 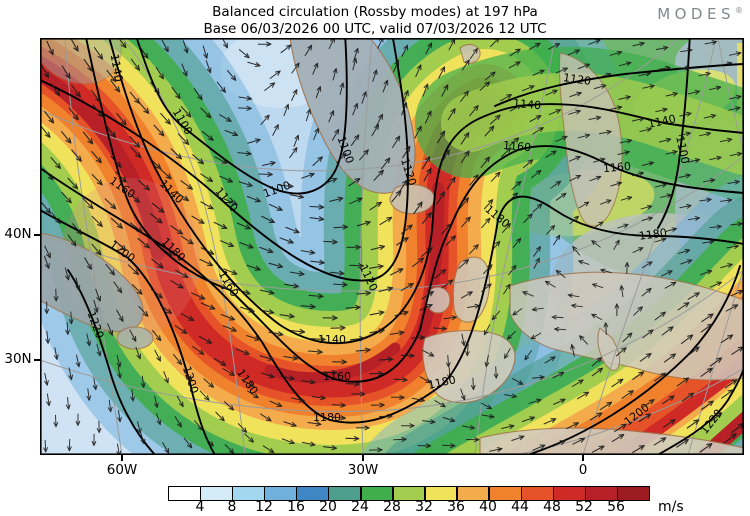 What do you see at coordinates (488, 507) in the screenshot?
I see `colorbar-tick-value: 40` at bounding box center [488, 507].